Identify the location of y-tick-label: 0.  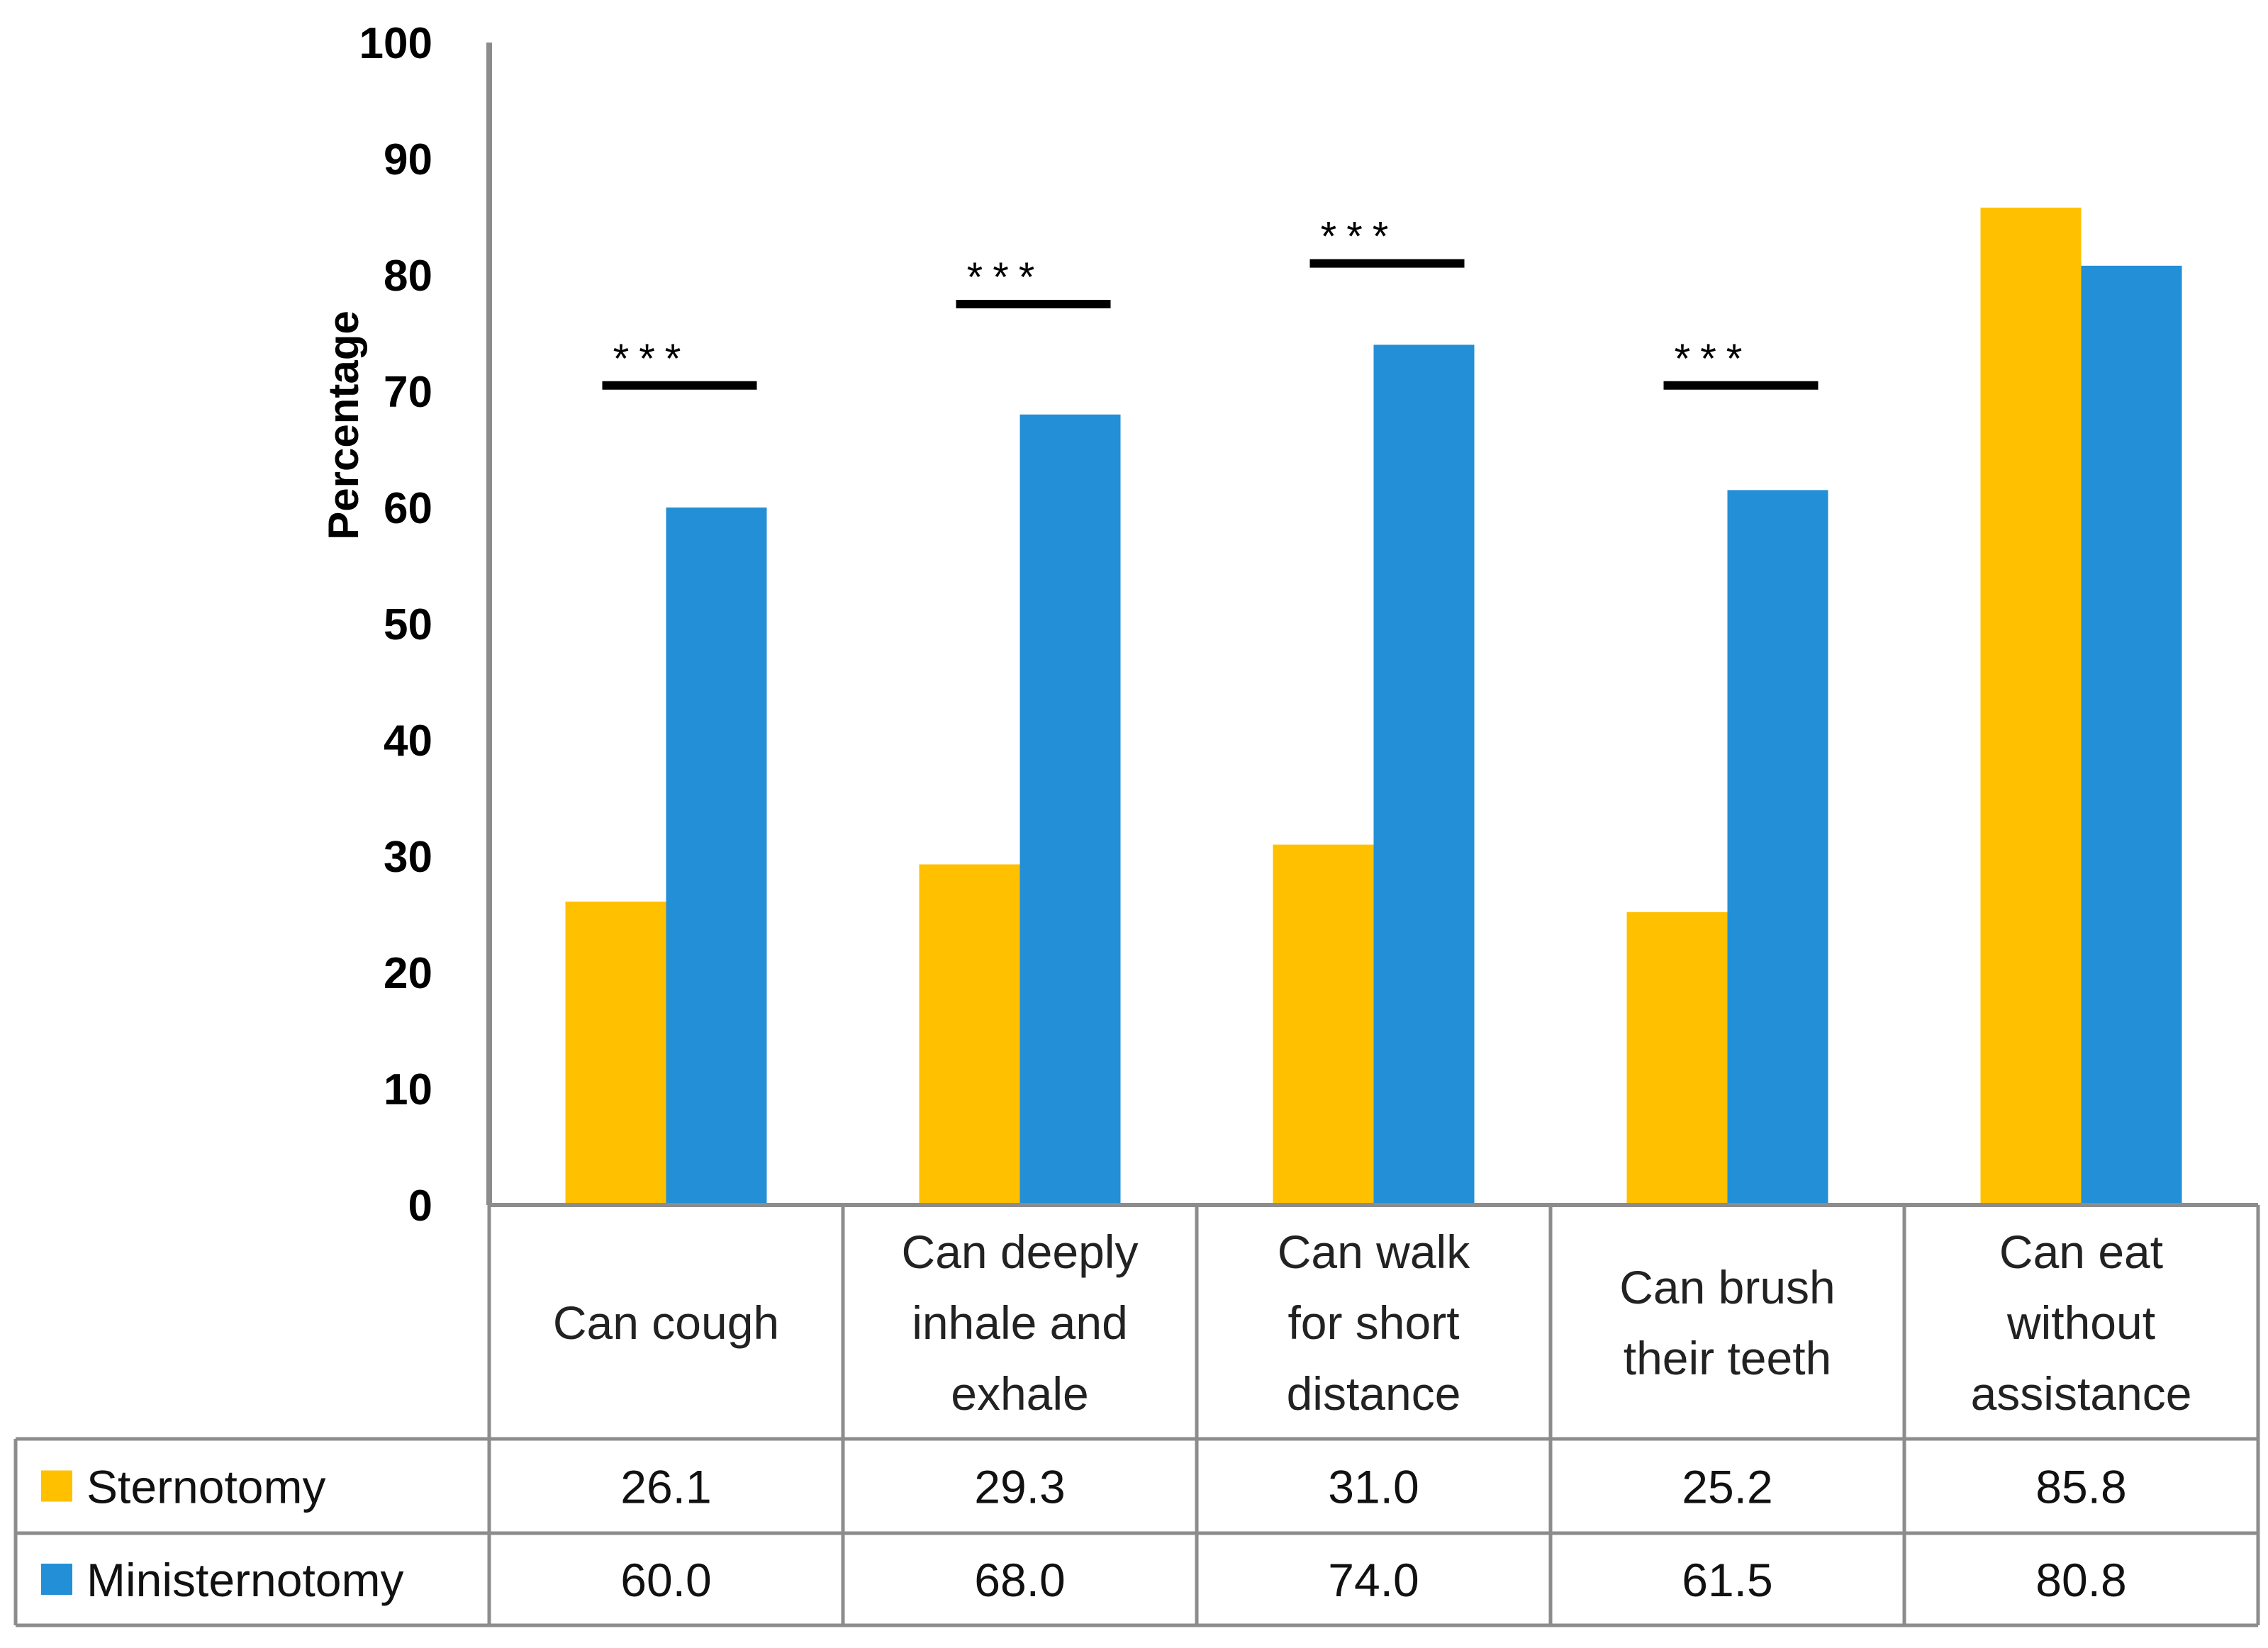
(420, 1206).